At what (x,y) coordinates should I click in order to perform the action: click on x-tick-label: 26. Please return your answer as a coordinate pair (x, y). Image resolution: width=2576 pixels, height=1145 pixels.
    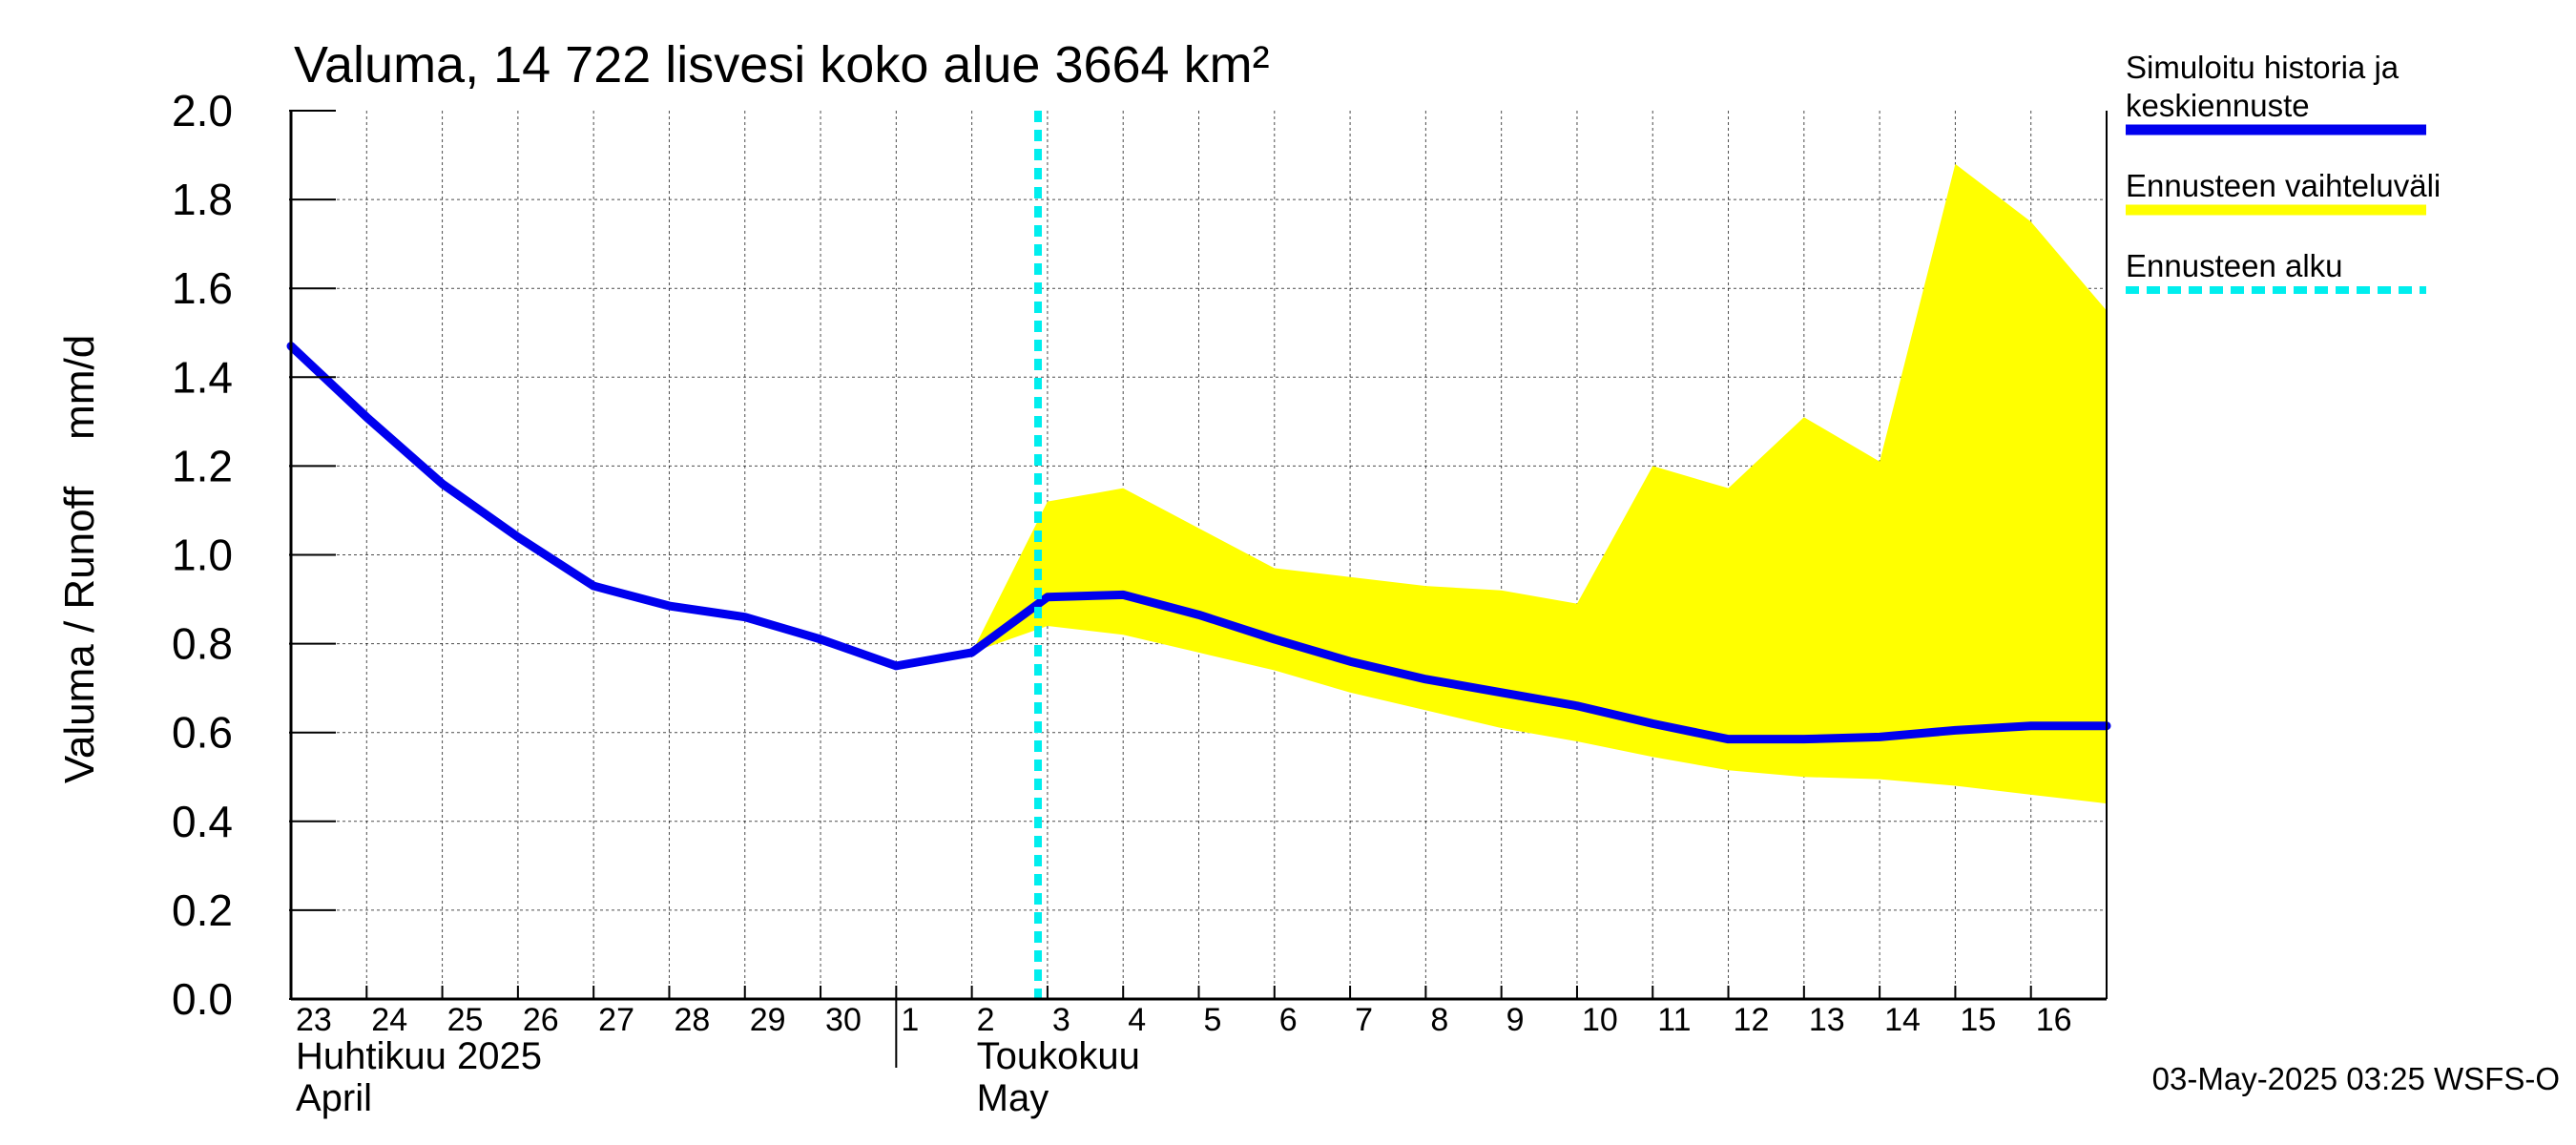
    Looking at the image, I should click on (541, 1020).